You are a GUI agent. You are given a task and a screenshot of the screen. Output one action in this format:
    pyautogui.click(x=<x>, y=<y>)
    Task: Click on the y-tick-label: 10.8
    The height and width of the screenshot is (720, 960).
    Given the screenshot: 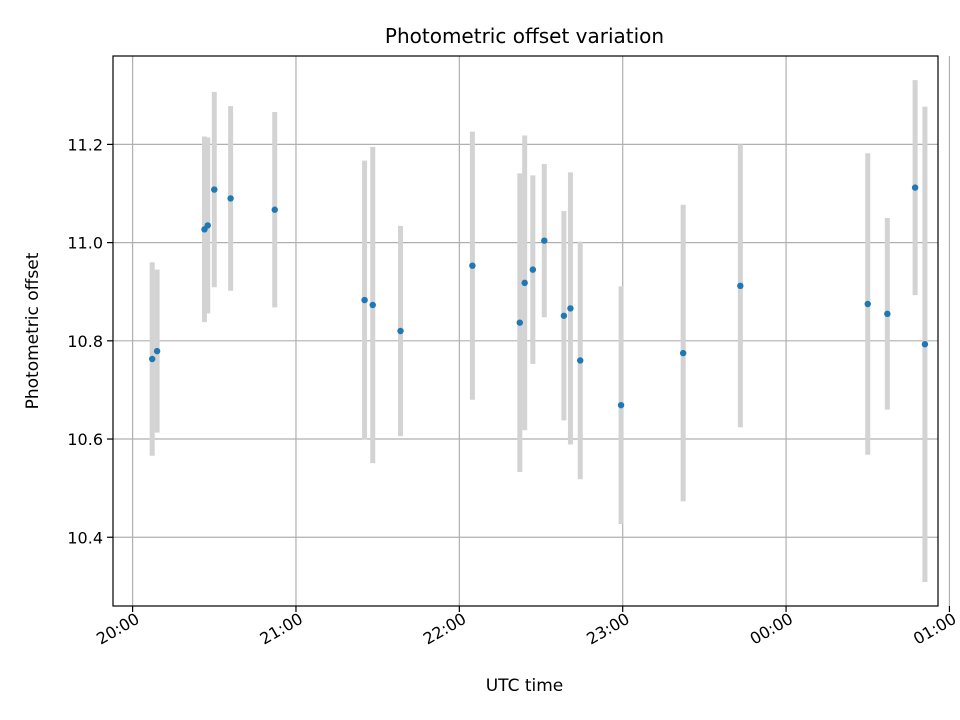 What is the action you would take?
    pyautogui.click(x=85, y=341)
    